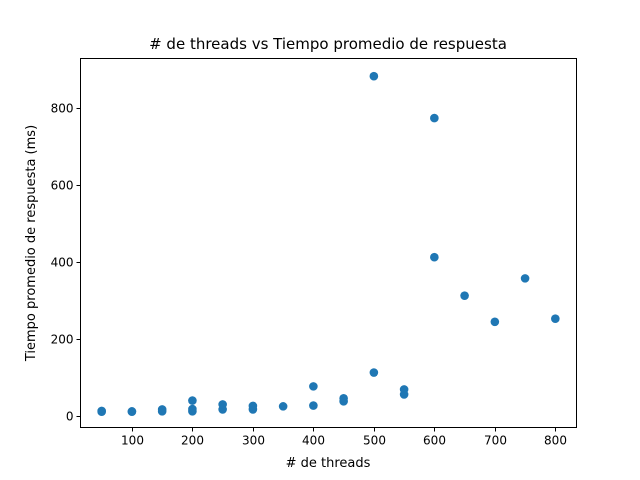 This screenshot has height=480, width=640. I want to click on y-tick-label: 400, so click(62, 263).